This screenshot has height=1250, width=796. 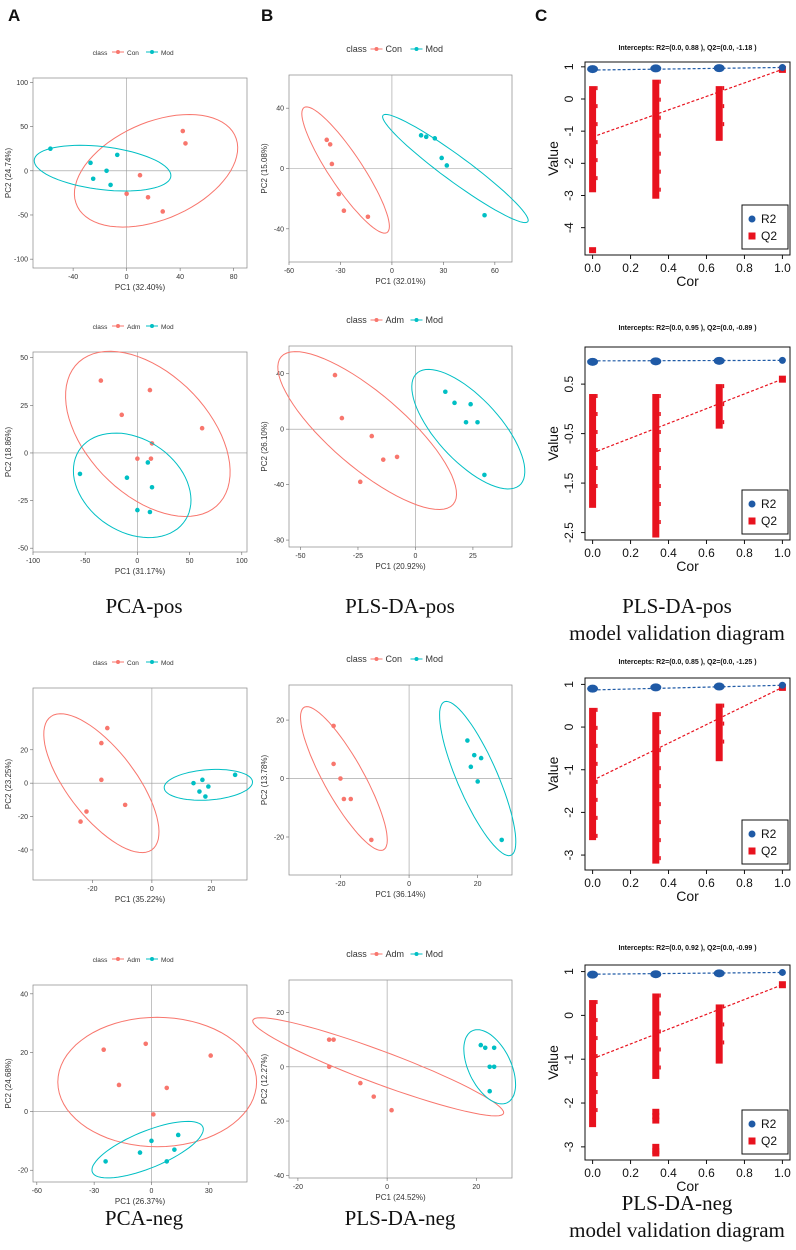 What do you see at coordinates (147, 1149) in the screenshot?
I see `ellipse-mod` at bounding box center [147, 1149].